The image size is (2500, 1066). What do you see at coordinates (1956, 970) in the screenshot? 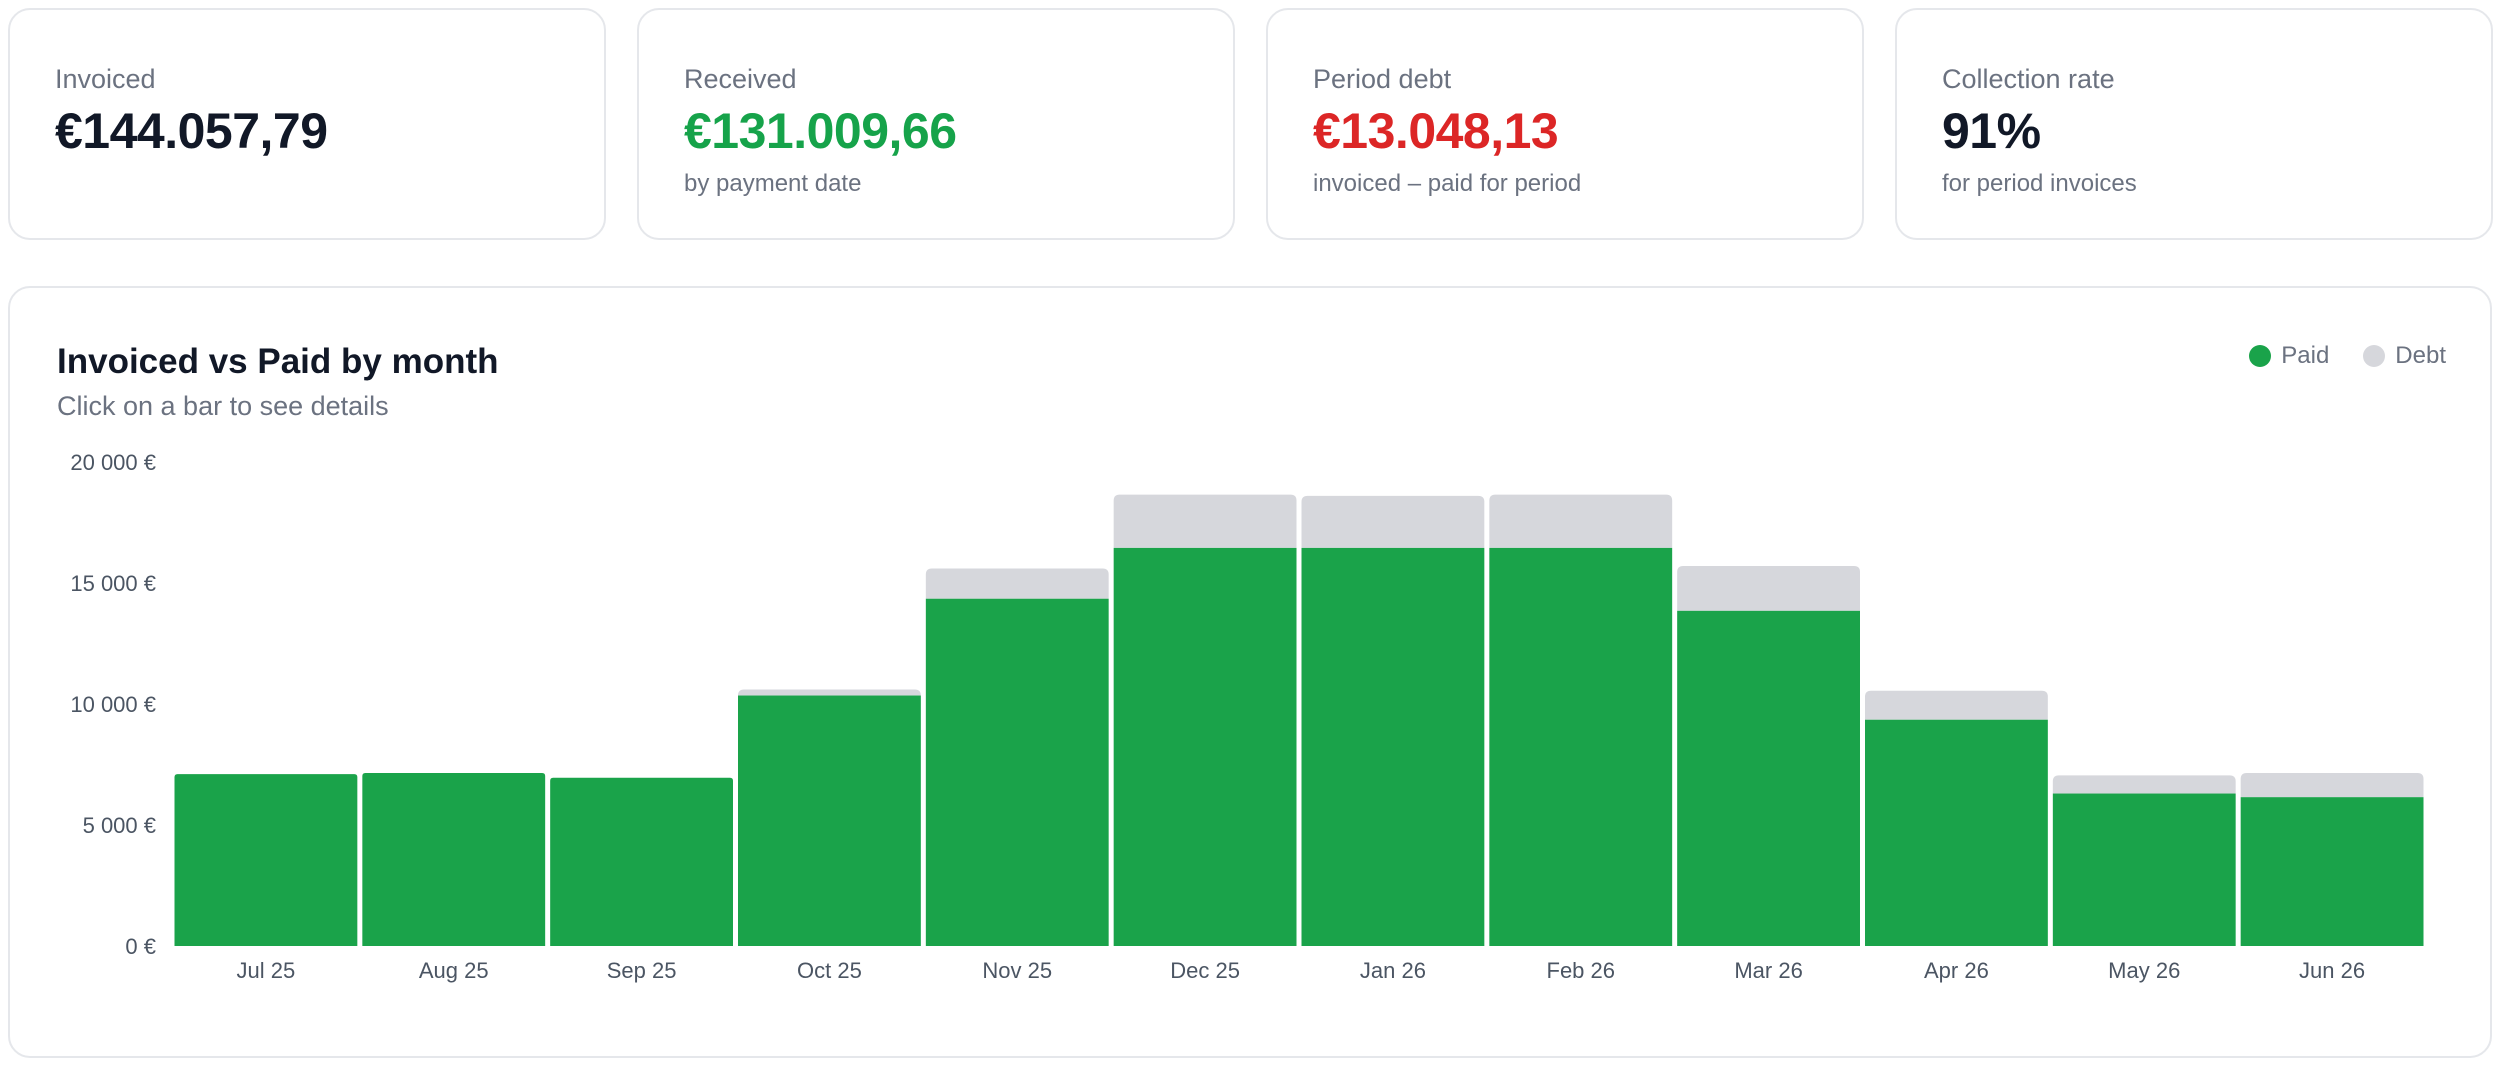
I see `x-tick-label: Apr 26` at bounding box center [1956, 970].